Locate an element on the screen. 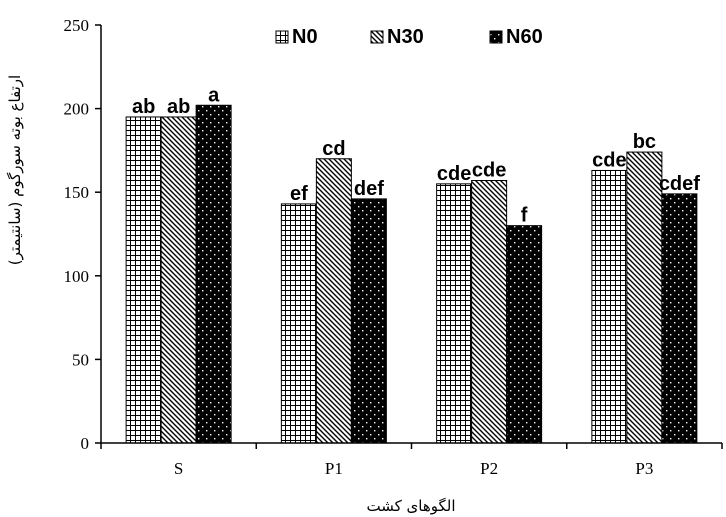  legend-label-n30: N30 is located at coordinates (405, 37).